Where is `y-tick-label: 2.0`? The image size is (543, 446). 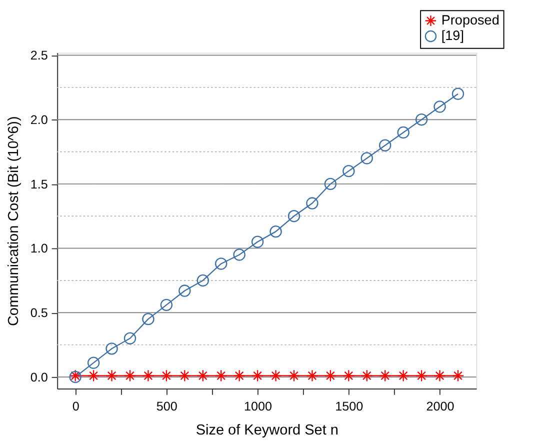
y-tick-label: 2.0 is located at coordinates (39, 119).